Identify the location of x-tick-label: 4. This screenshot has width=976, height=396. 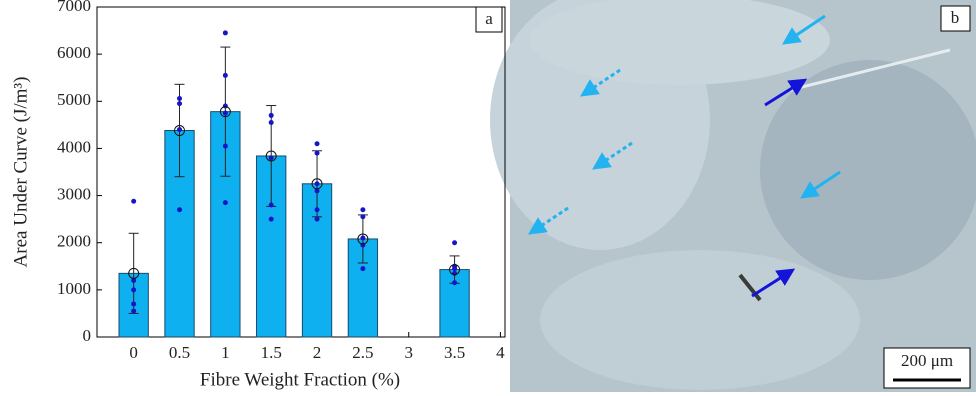
(500, 352).